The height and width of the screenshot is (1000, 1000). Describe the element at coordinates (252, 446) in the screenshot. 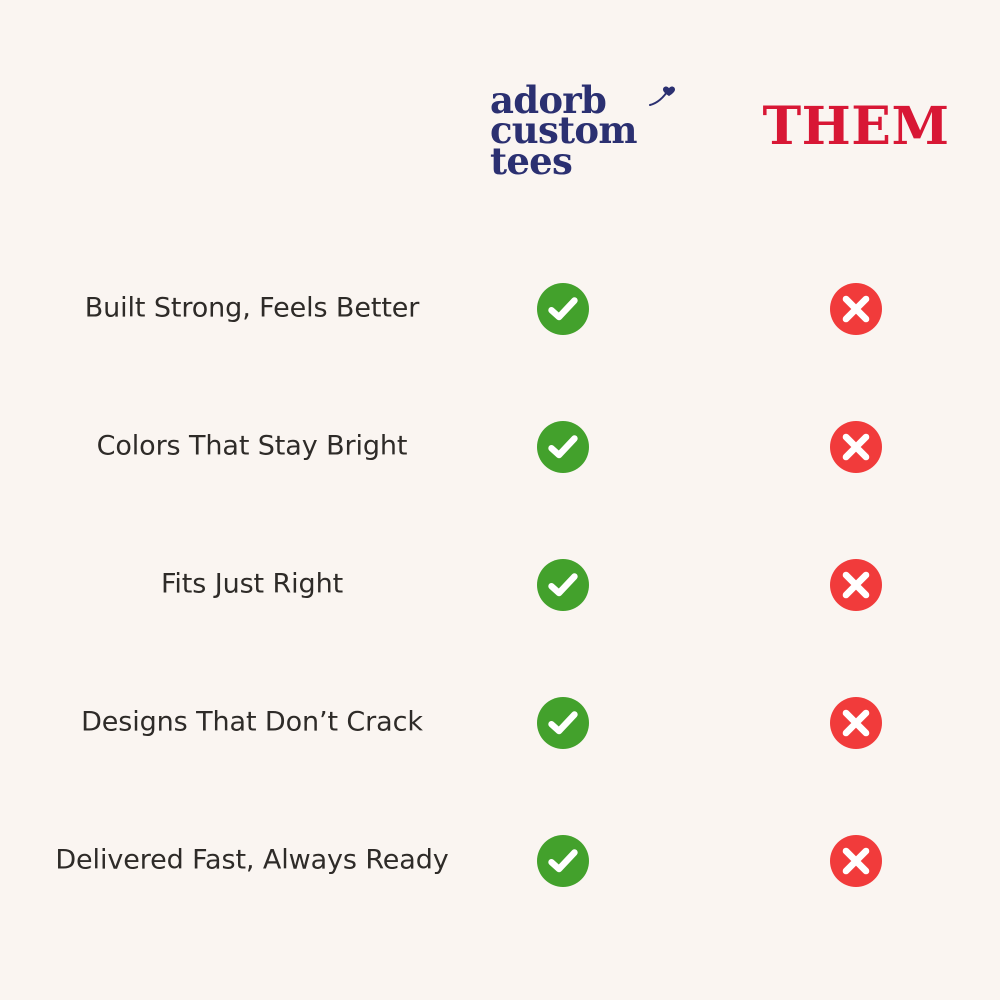

I see `feature-label: Colors That Stay Bright` at that location.